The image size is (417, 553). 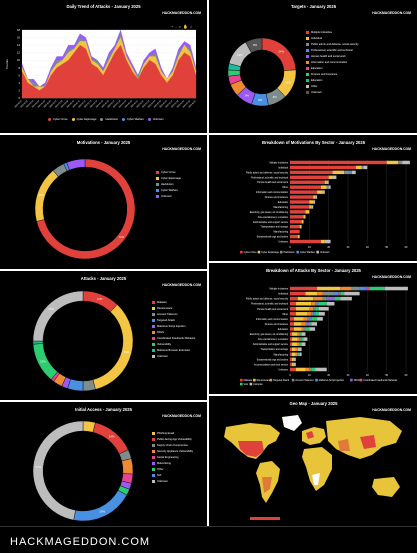 What do you see at coordinates (191, 26) in the screenshot?
I see `home-icon: ⌂` at bounding box center [191, 26].